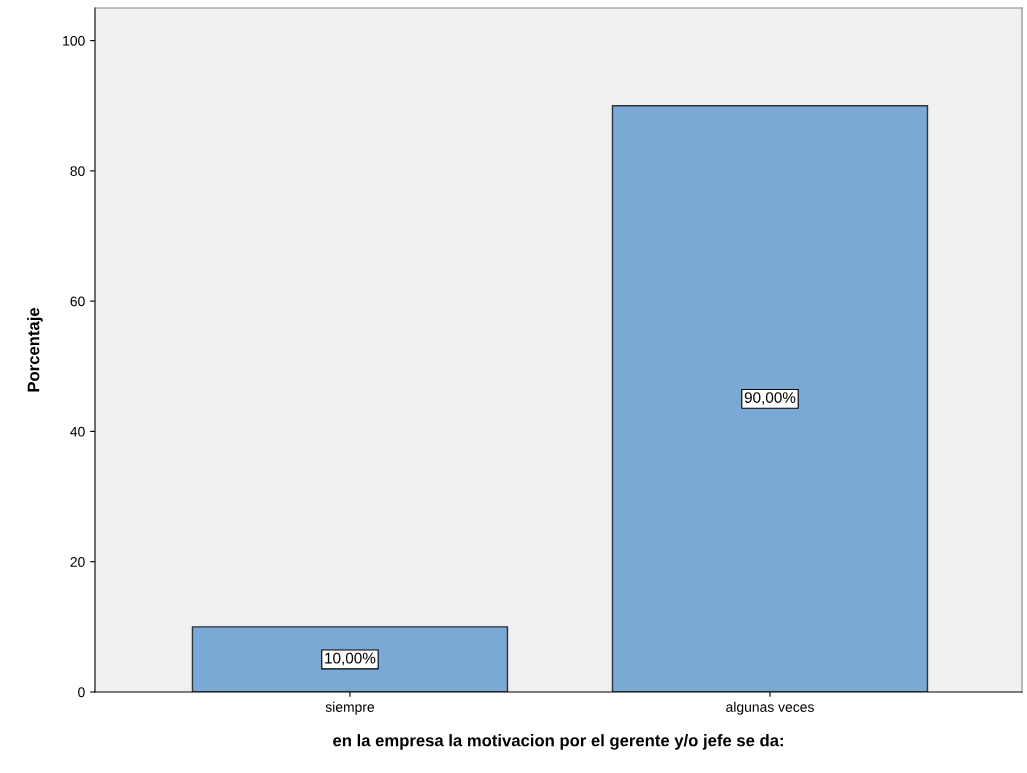 The height and width of the screenshot is (773, 1027). What do you see at coordinates (350, 659) in the screenshot?
I see `data-label: 10,00%` at bounding box center [350, 659].